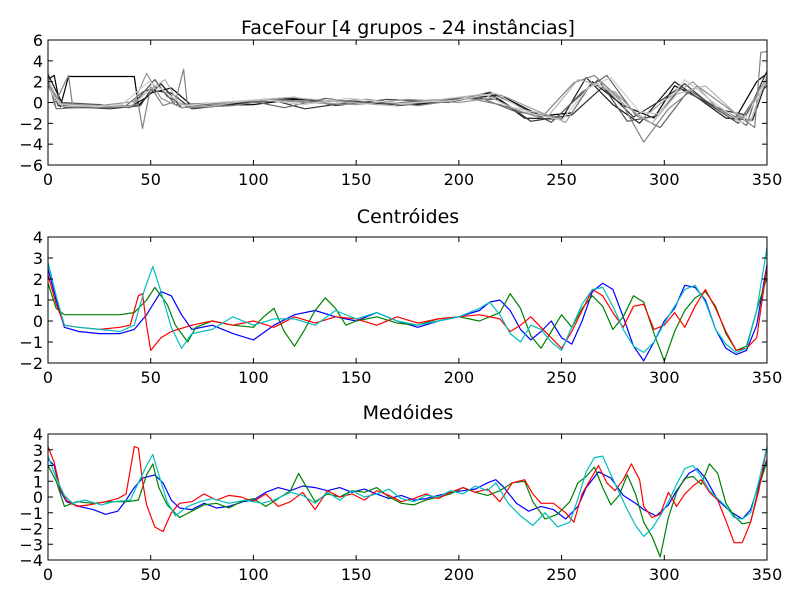 This screenshot has width=800, height=600. Describe the element at coordinates (31, 544) in the screenshot. I see `y-tick-label: −3` at that location.